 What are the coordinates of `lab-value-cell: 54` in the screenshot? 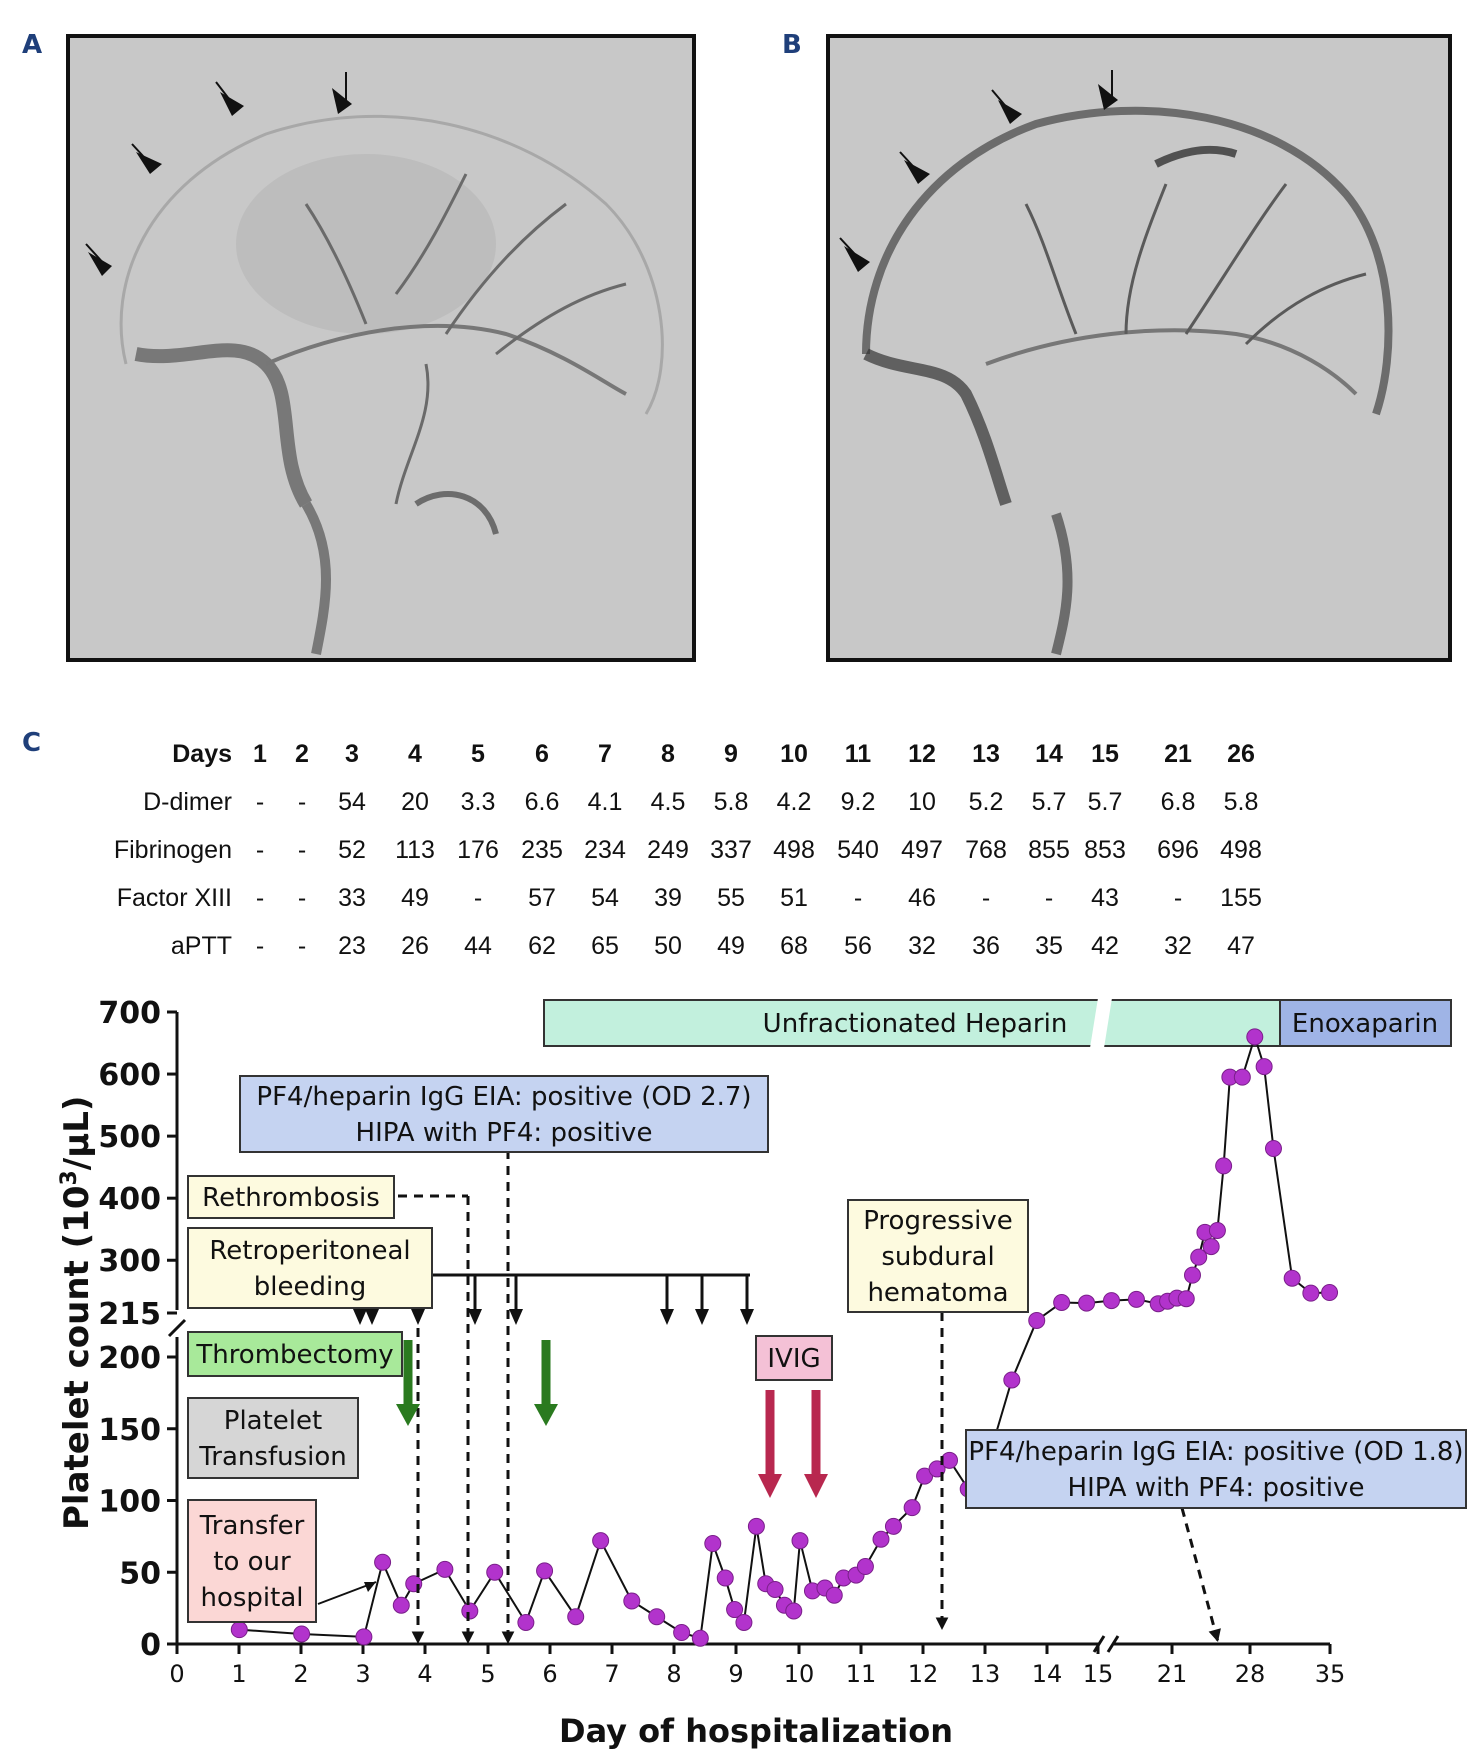 It's located at (352, 802).